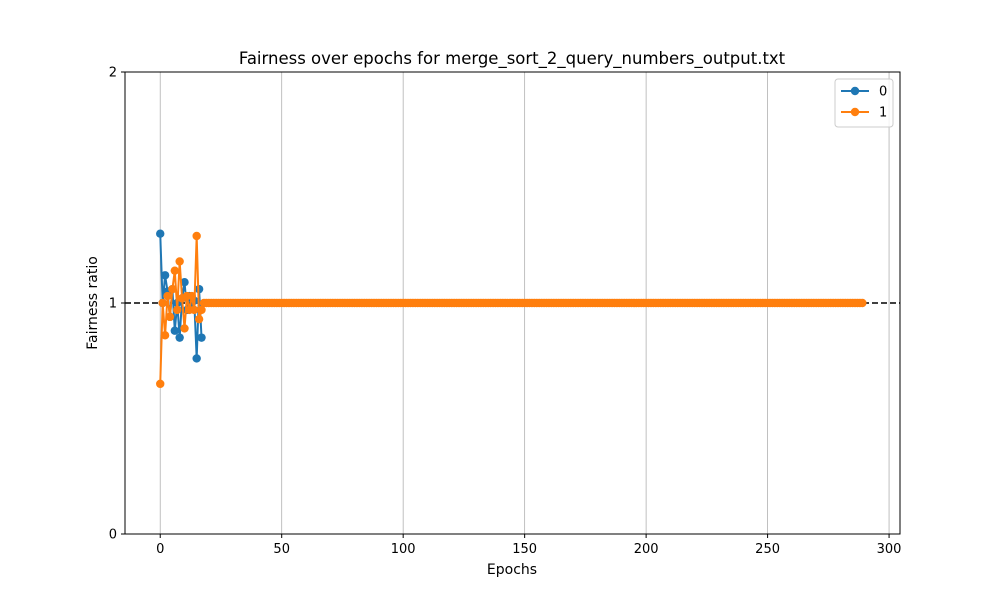 This screenshot has width=1000, height=600. Describe the element at coordinates (113, 304) in the screenshot. I see `y-tick-label: 1` at that location.